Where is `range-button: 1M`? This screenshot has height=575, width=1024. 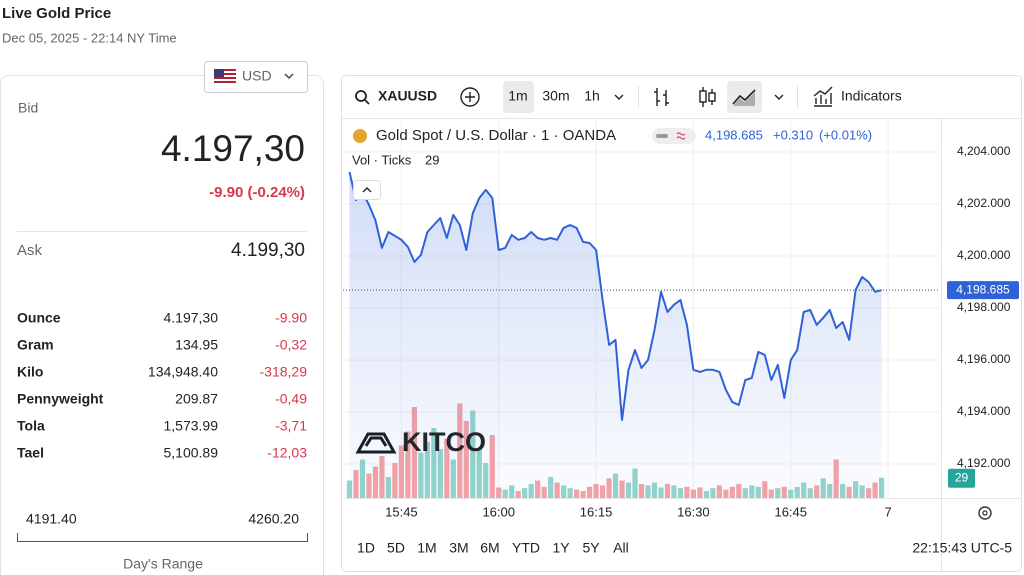
range-button: 1M is located at coordinates (426, 548).